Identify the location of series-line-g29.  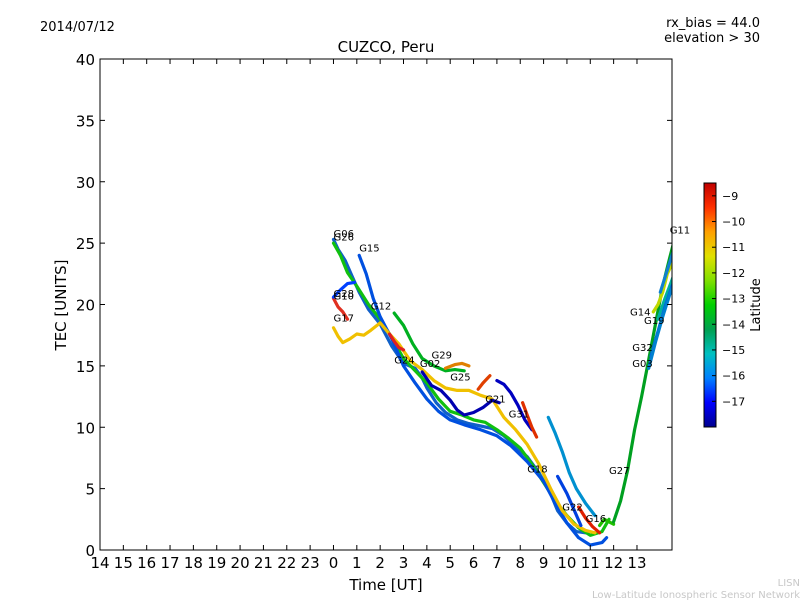
(484, 382).